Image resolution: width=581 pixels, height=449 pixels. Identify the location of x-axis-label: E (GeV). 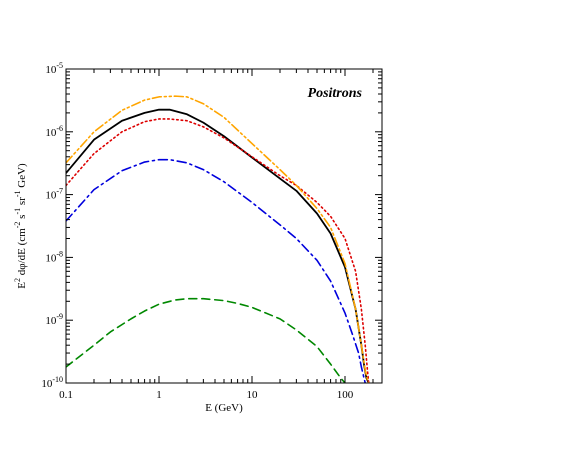
(224, 408).